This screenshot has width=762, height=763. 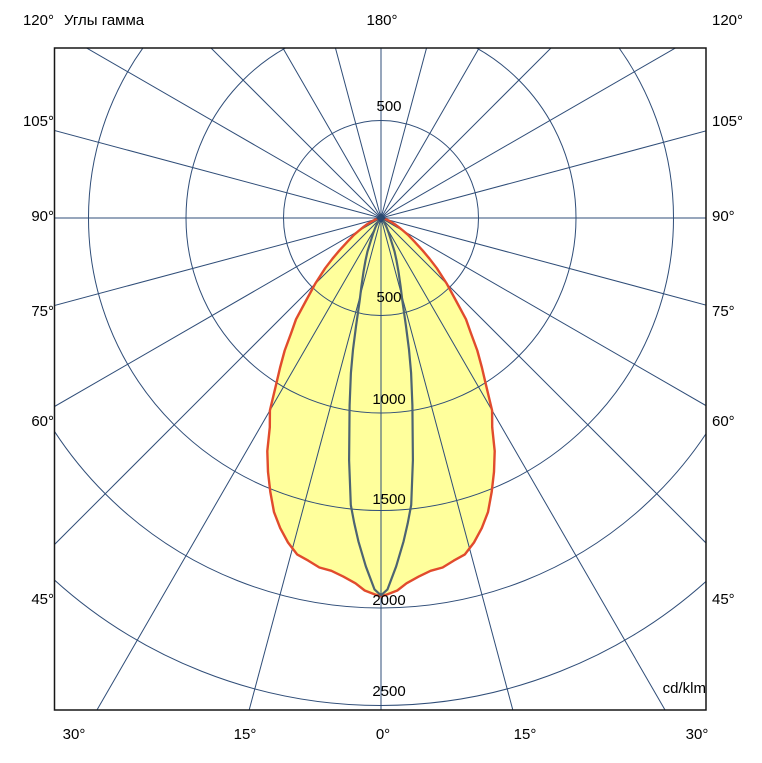 What do you see at coordinates (42, 421) in the screenshot?
I see `angle-label-left-60: 60°` at bounding box center [42, 421].